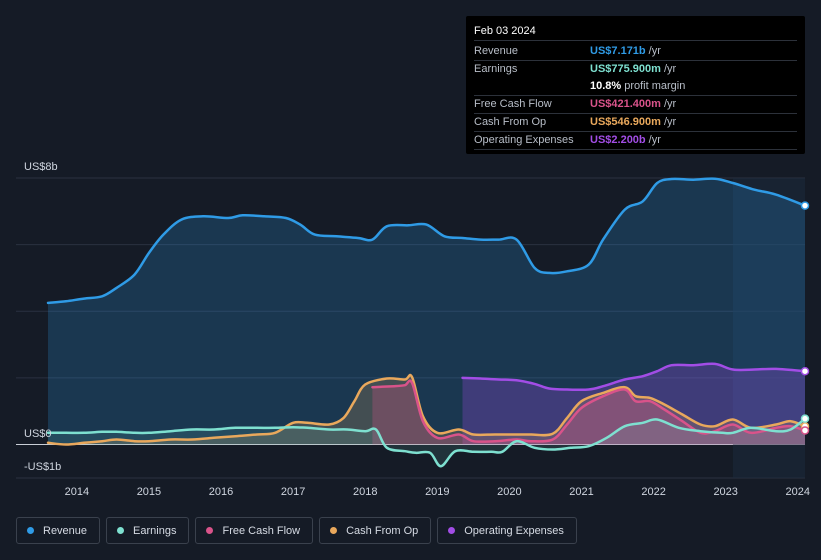 This screenshot has width=821, height=560. Describe the element at coordinates (635, 31) in the screenshot. I see `tooltip-date: Feb 03 2024` at that location.